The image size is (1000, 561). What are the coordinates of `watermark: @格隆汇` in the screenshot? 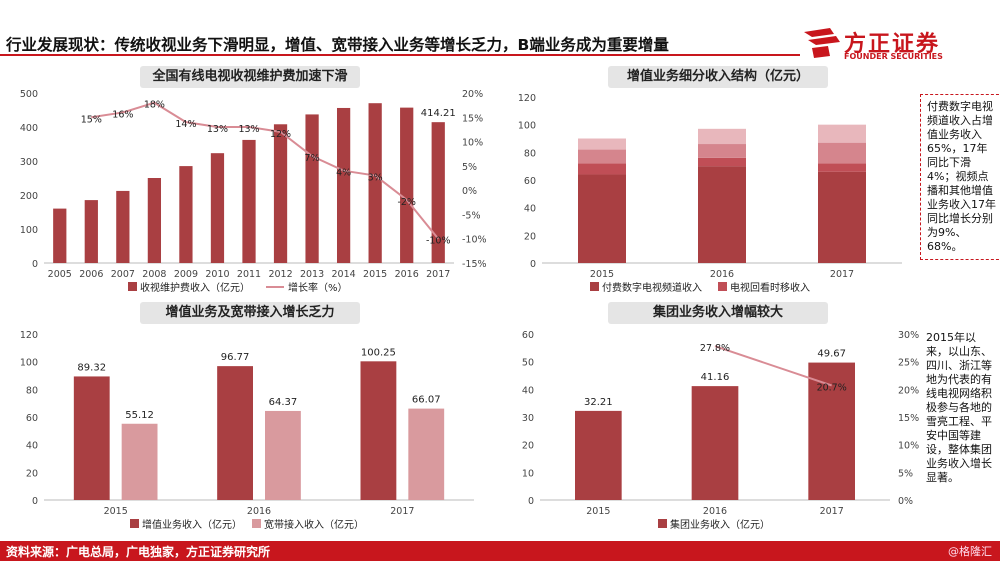 It's located at (970, 551).